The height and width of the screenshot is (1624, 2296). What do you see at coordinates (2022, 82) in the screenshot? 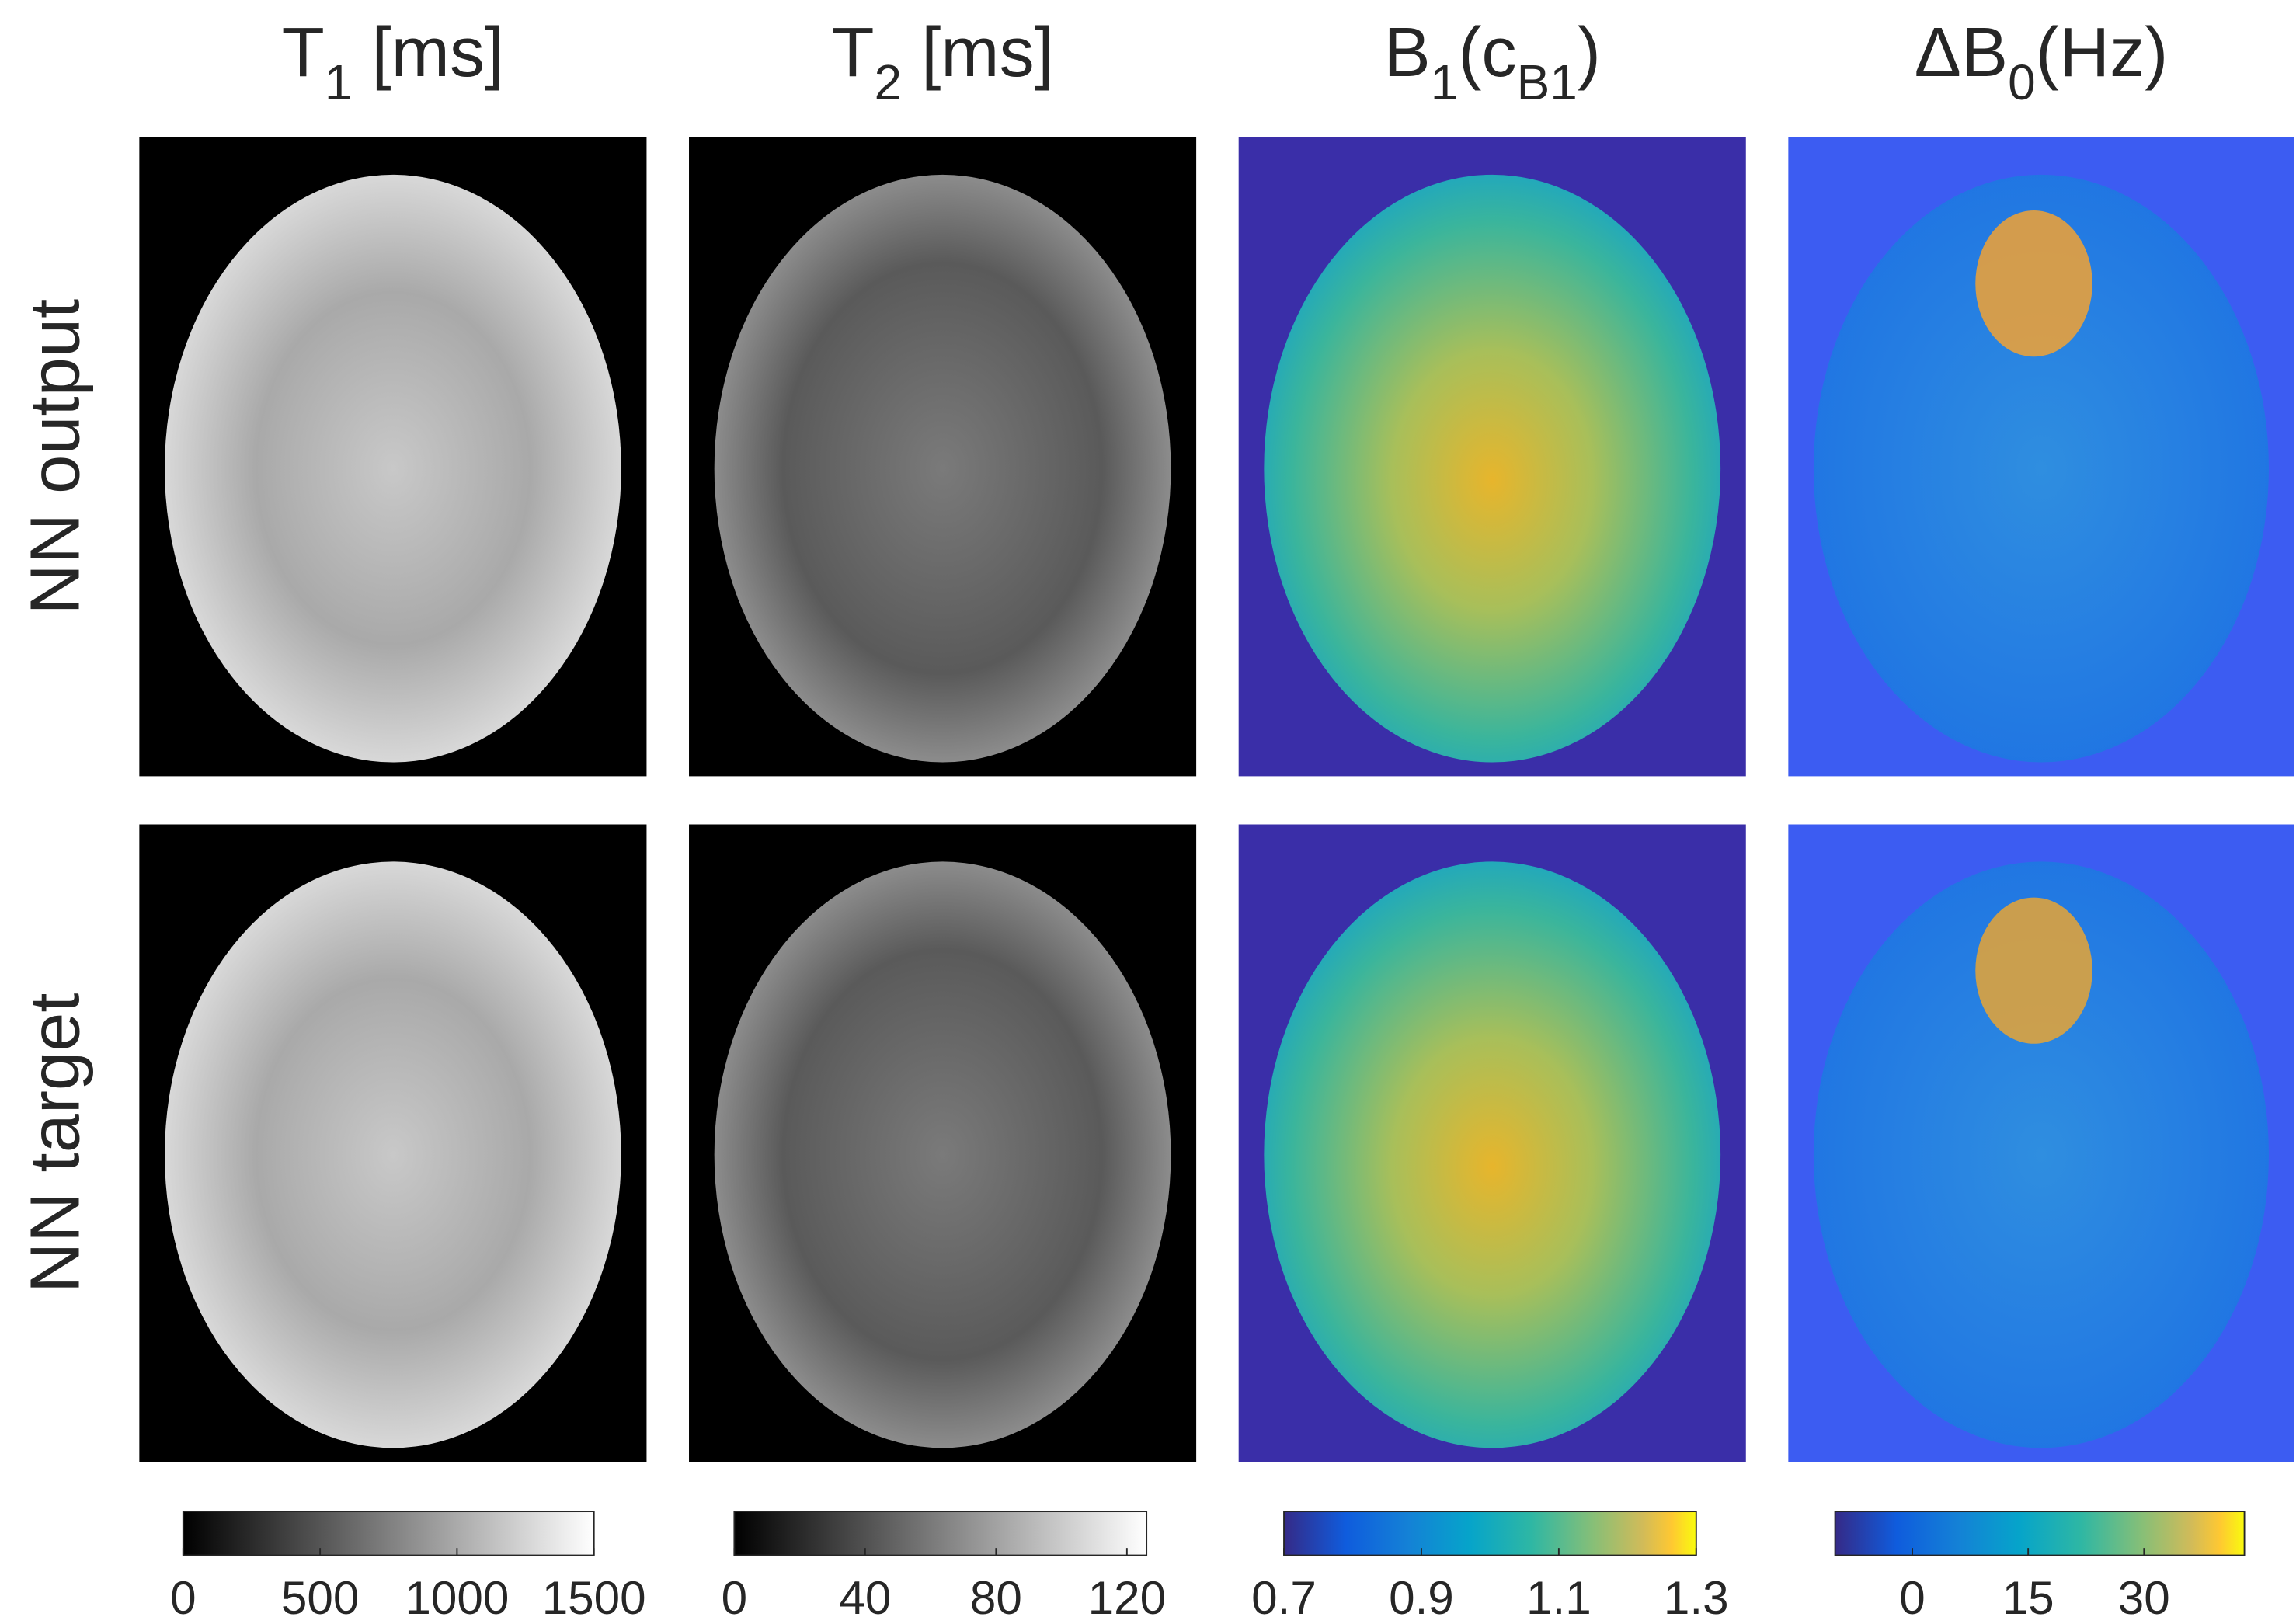
I see `title-part: 0` at bounding box center [2022, 82].